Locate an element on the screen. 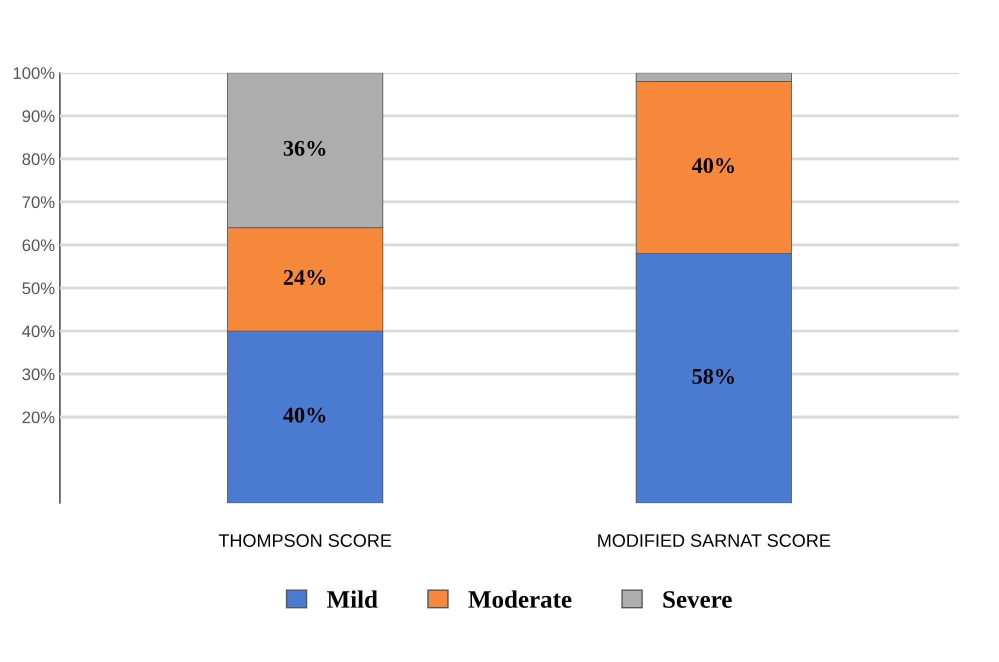 The width and height of the screenshot is (999, 662). y-tick-label: 40% is located at coordinates (38, 331).